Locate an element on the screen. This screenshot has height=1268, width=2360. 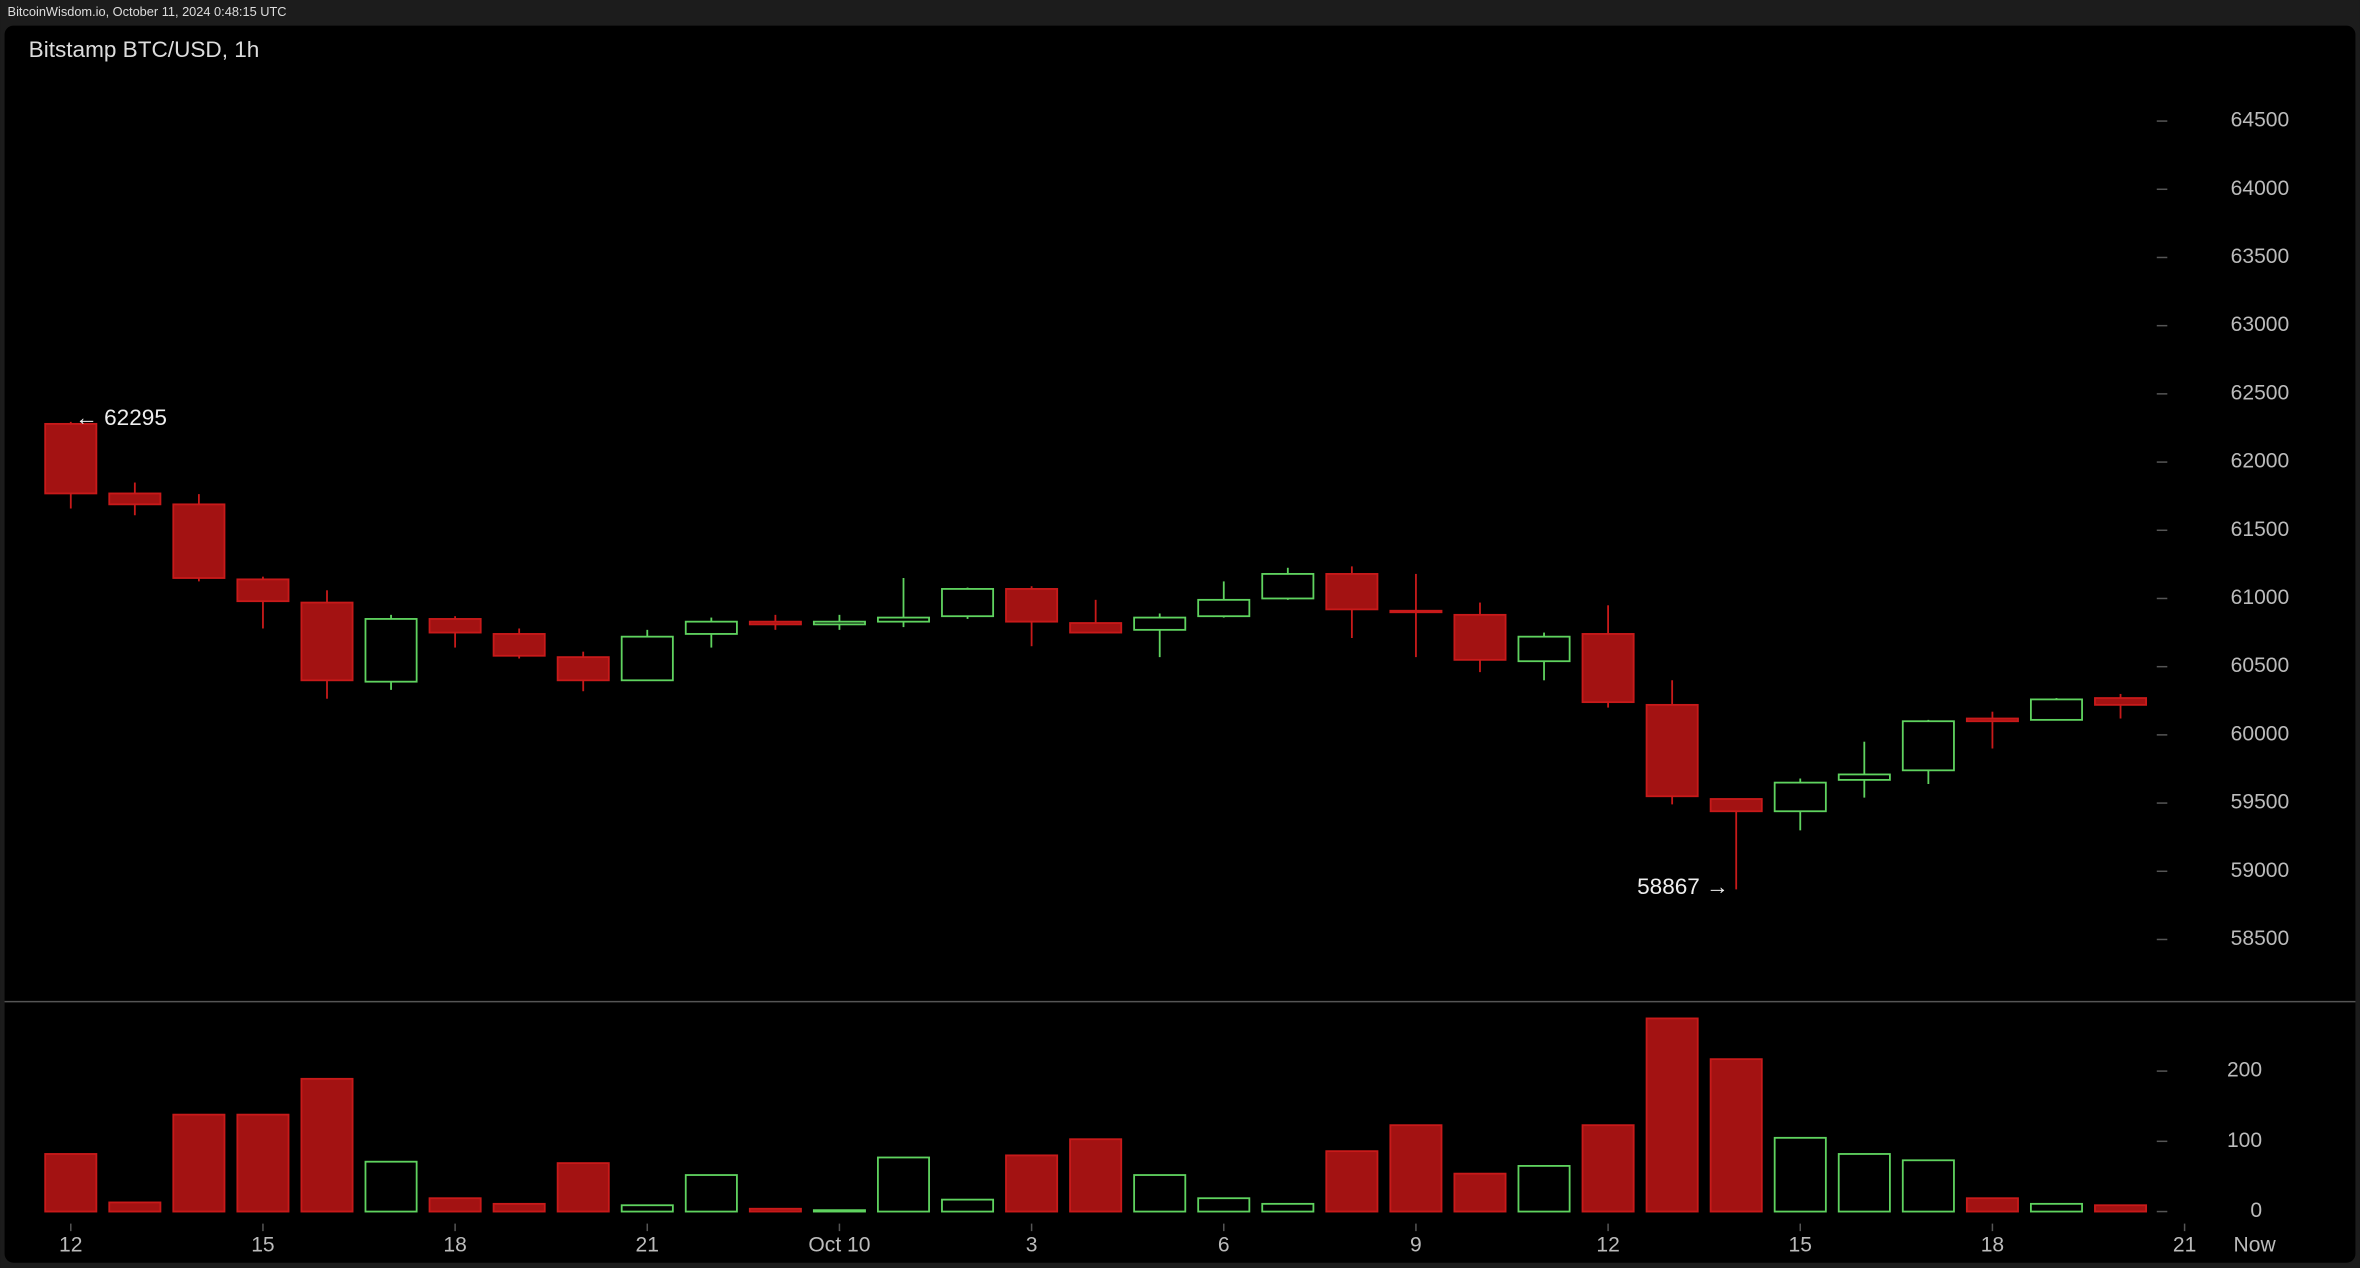
y-tick-label: 64500 is located at coordinates (2260, 120).